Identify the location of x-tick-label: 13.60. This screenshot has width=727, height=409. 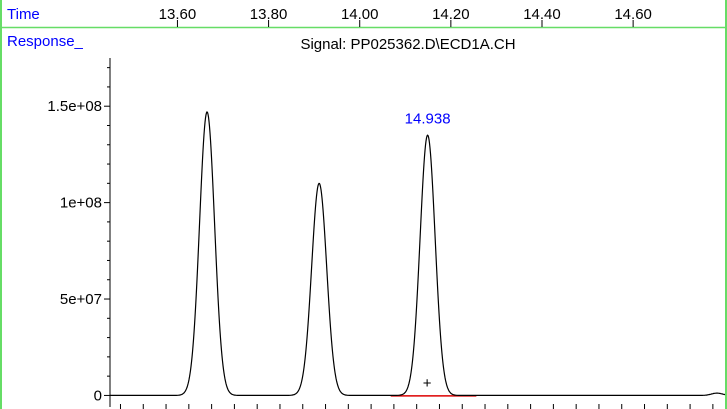
(178, 14).